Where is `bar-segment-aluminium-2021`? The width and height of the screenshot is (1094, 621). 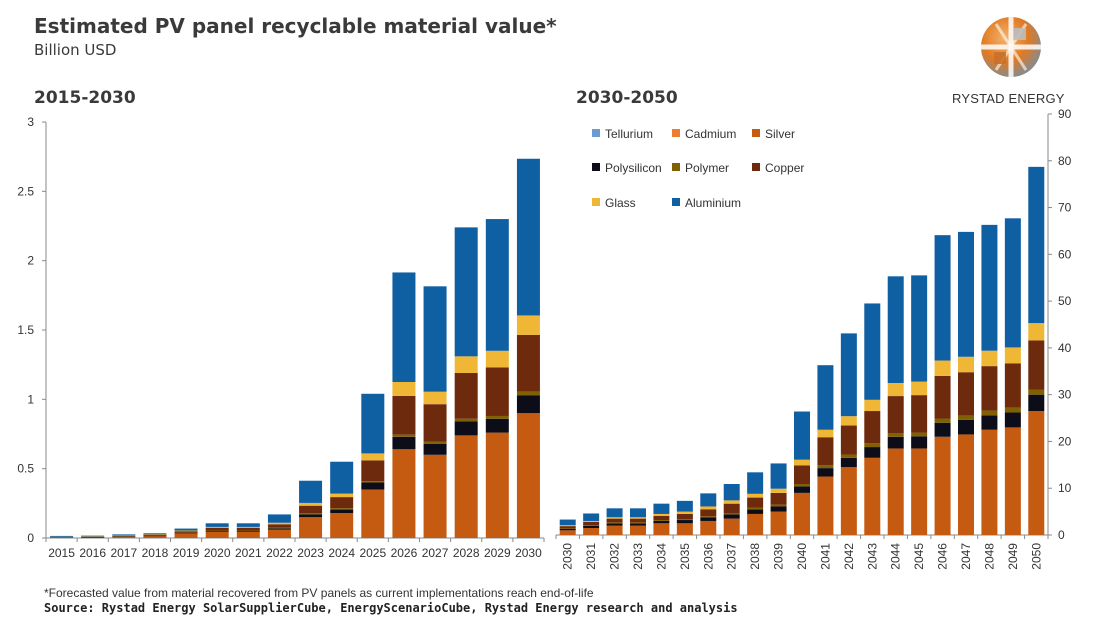 bar-segment-aluminium-2021 is located at coordinates (248, 525).